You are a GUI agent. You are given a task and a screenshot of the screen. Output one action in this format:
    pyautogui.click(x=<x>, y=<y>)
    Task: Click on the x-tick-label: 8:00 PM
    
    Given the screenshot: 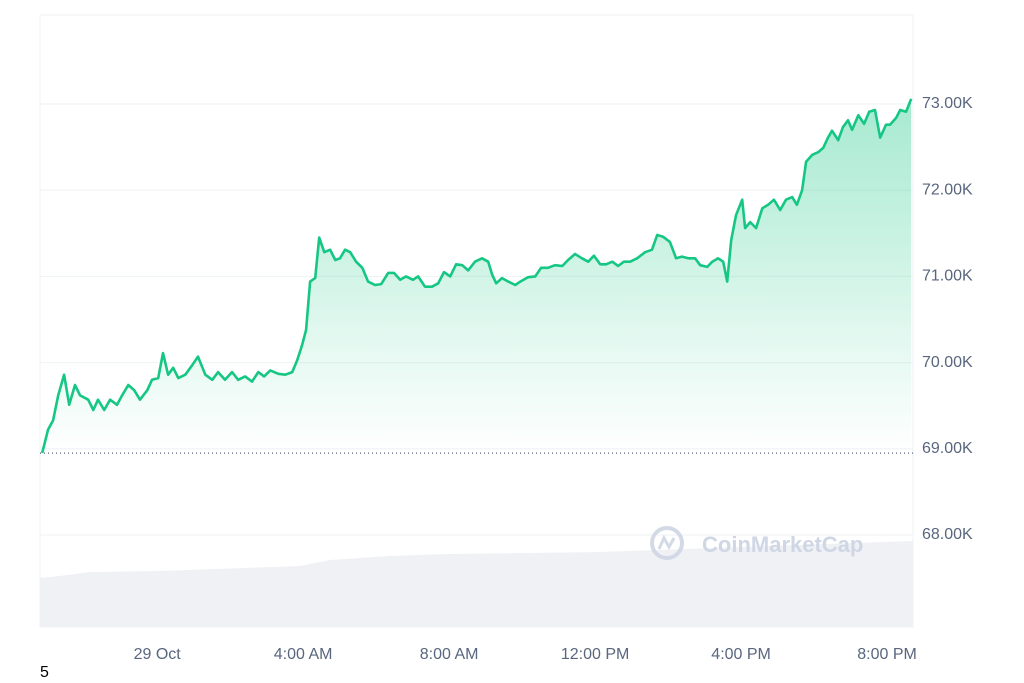 What is the action you would take?
    pyautogui.click(x=887, y=654)
    